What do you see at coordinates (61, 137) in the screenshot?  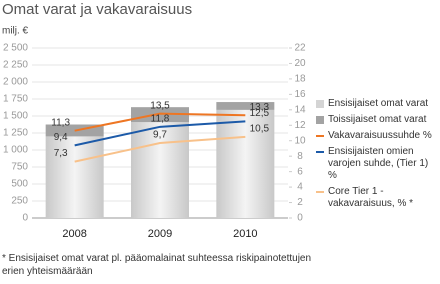 I see `value-label: 9,4` at bounding box center [61, 137].